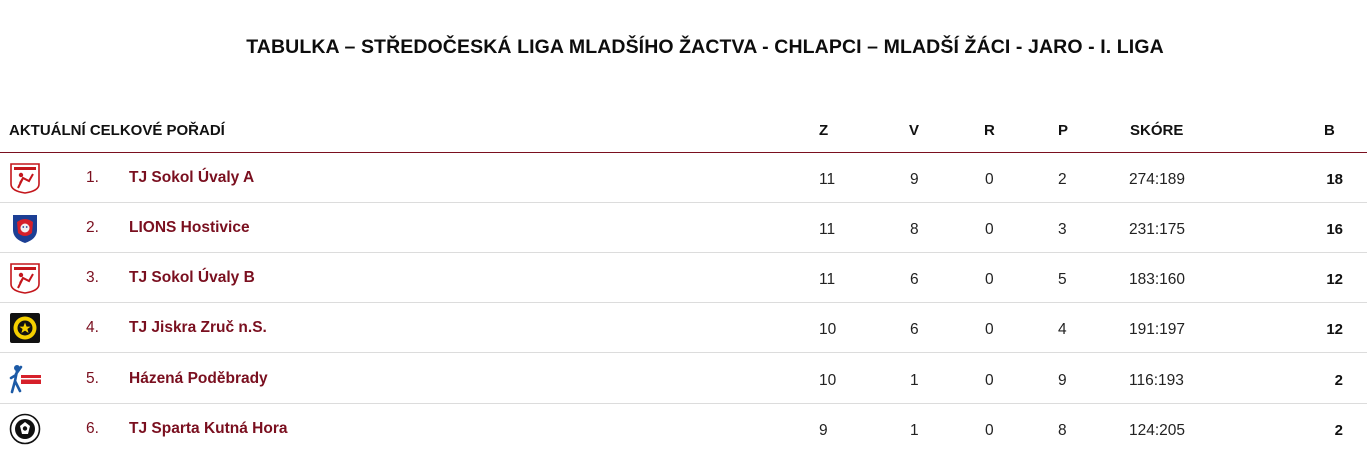  Describe the element at coordinates (1334, 179) in the screenshot. I see `cell-points: 18` at that location.